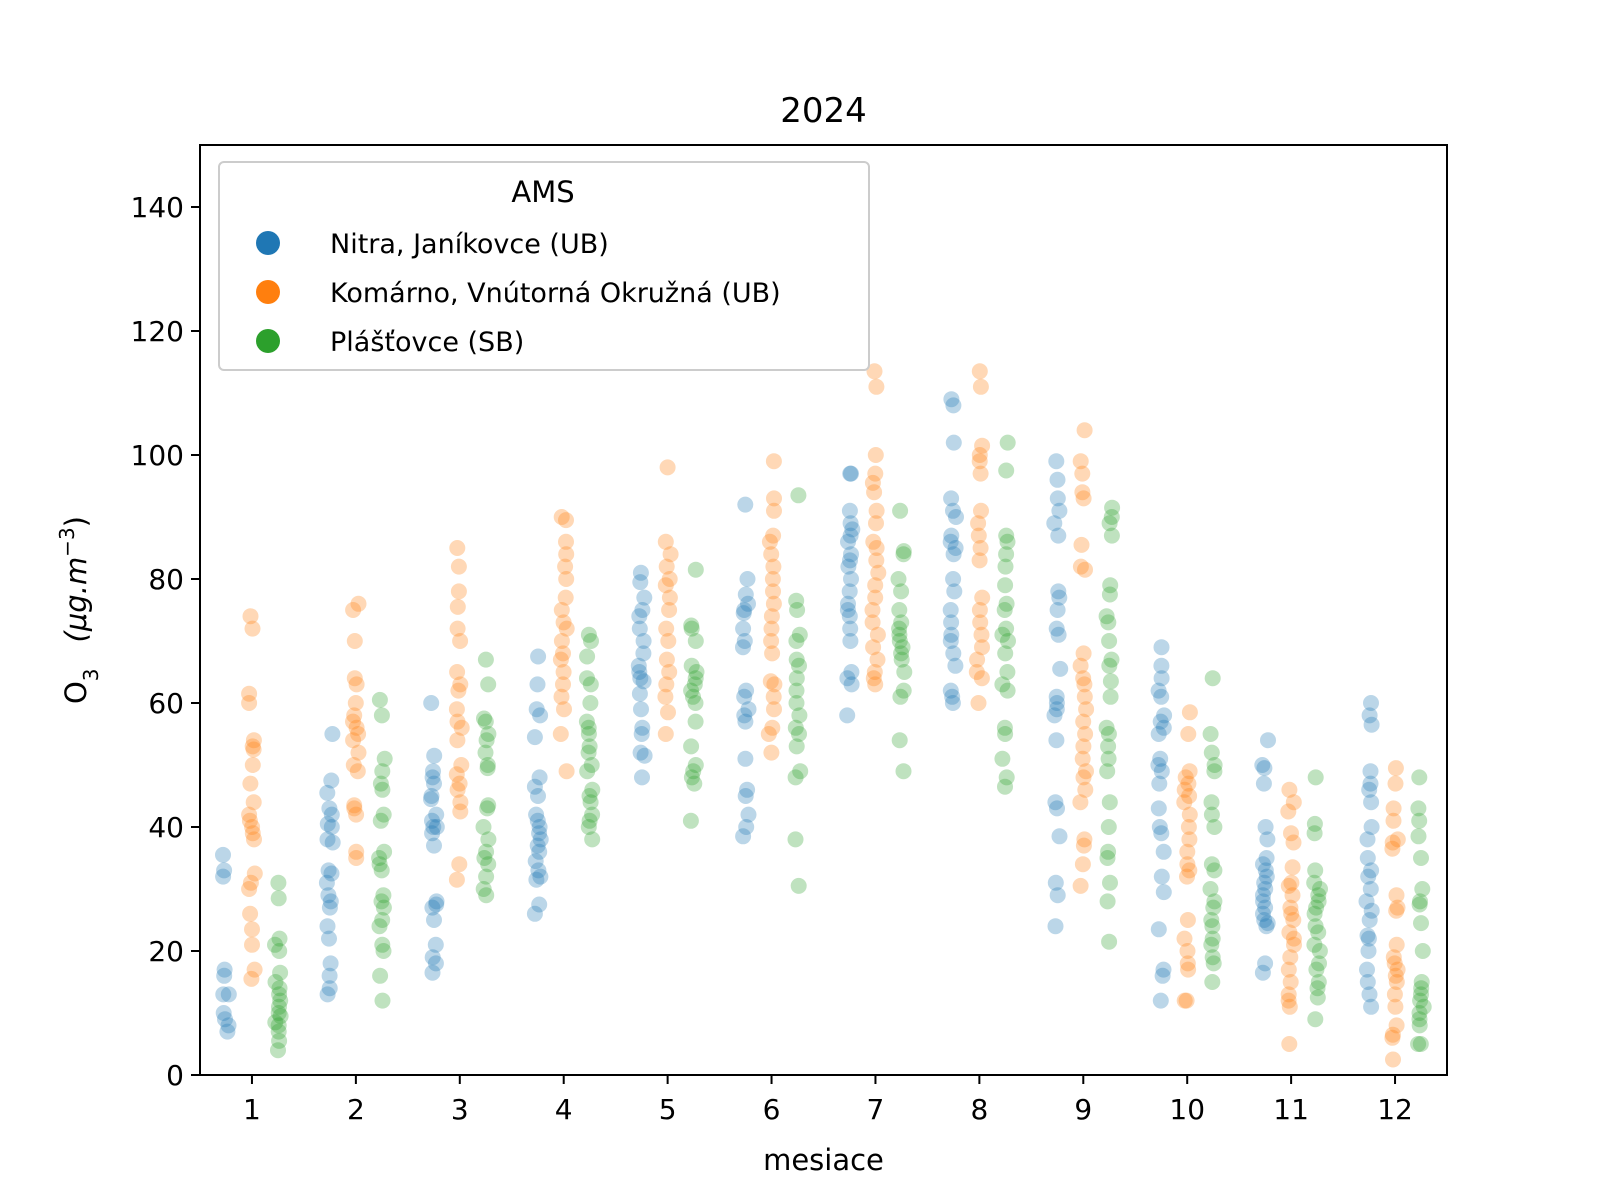 The image size is (1600, 1200). I want to click on y-axis-title: O3 (μg.m−3), so click(79, 610).